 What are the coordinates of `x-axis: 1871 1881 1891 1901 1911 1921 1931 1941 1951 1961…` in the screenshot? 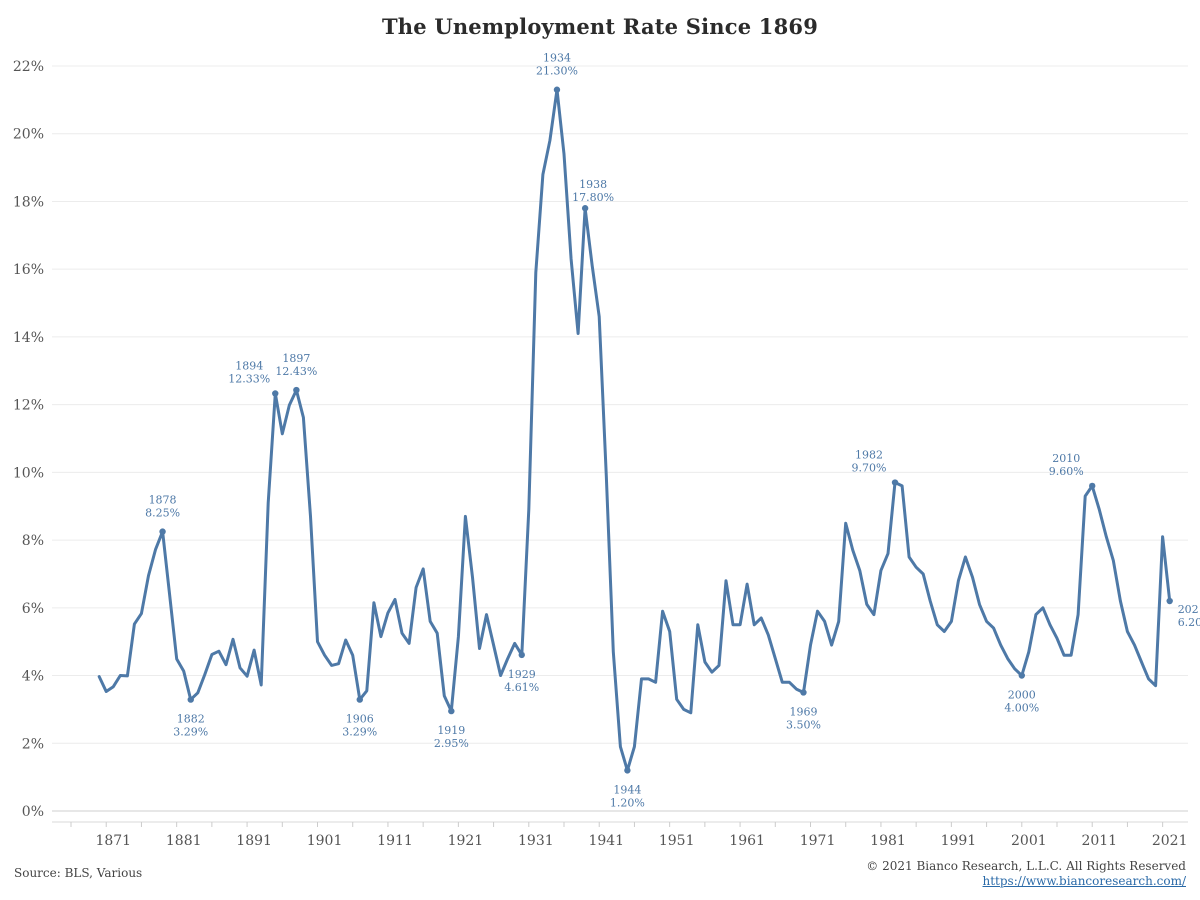 It's located at (620, 835).